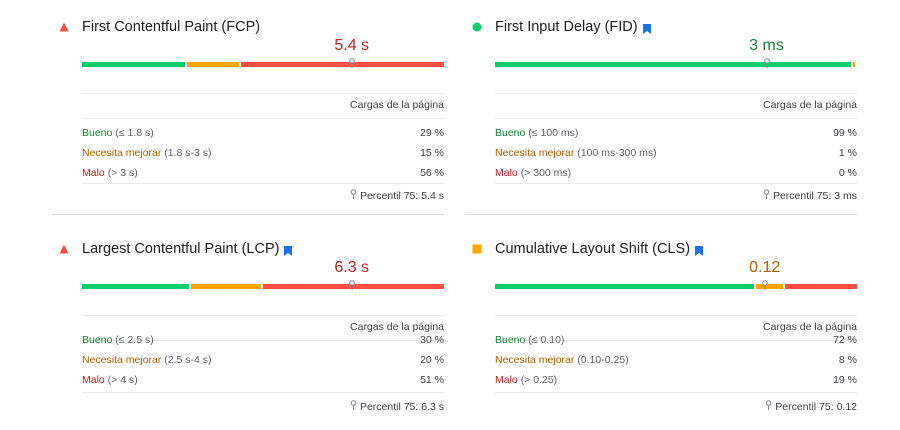 This screenshot has height=430, width=900. What do you see at coordinates (765, 267) in the screenshot?
I see `metric-value: 0.12` at bounding box center [765, 267].